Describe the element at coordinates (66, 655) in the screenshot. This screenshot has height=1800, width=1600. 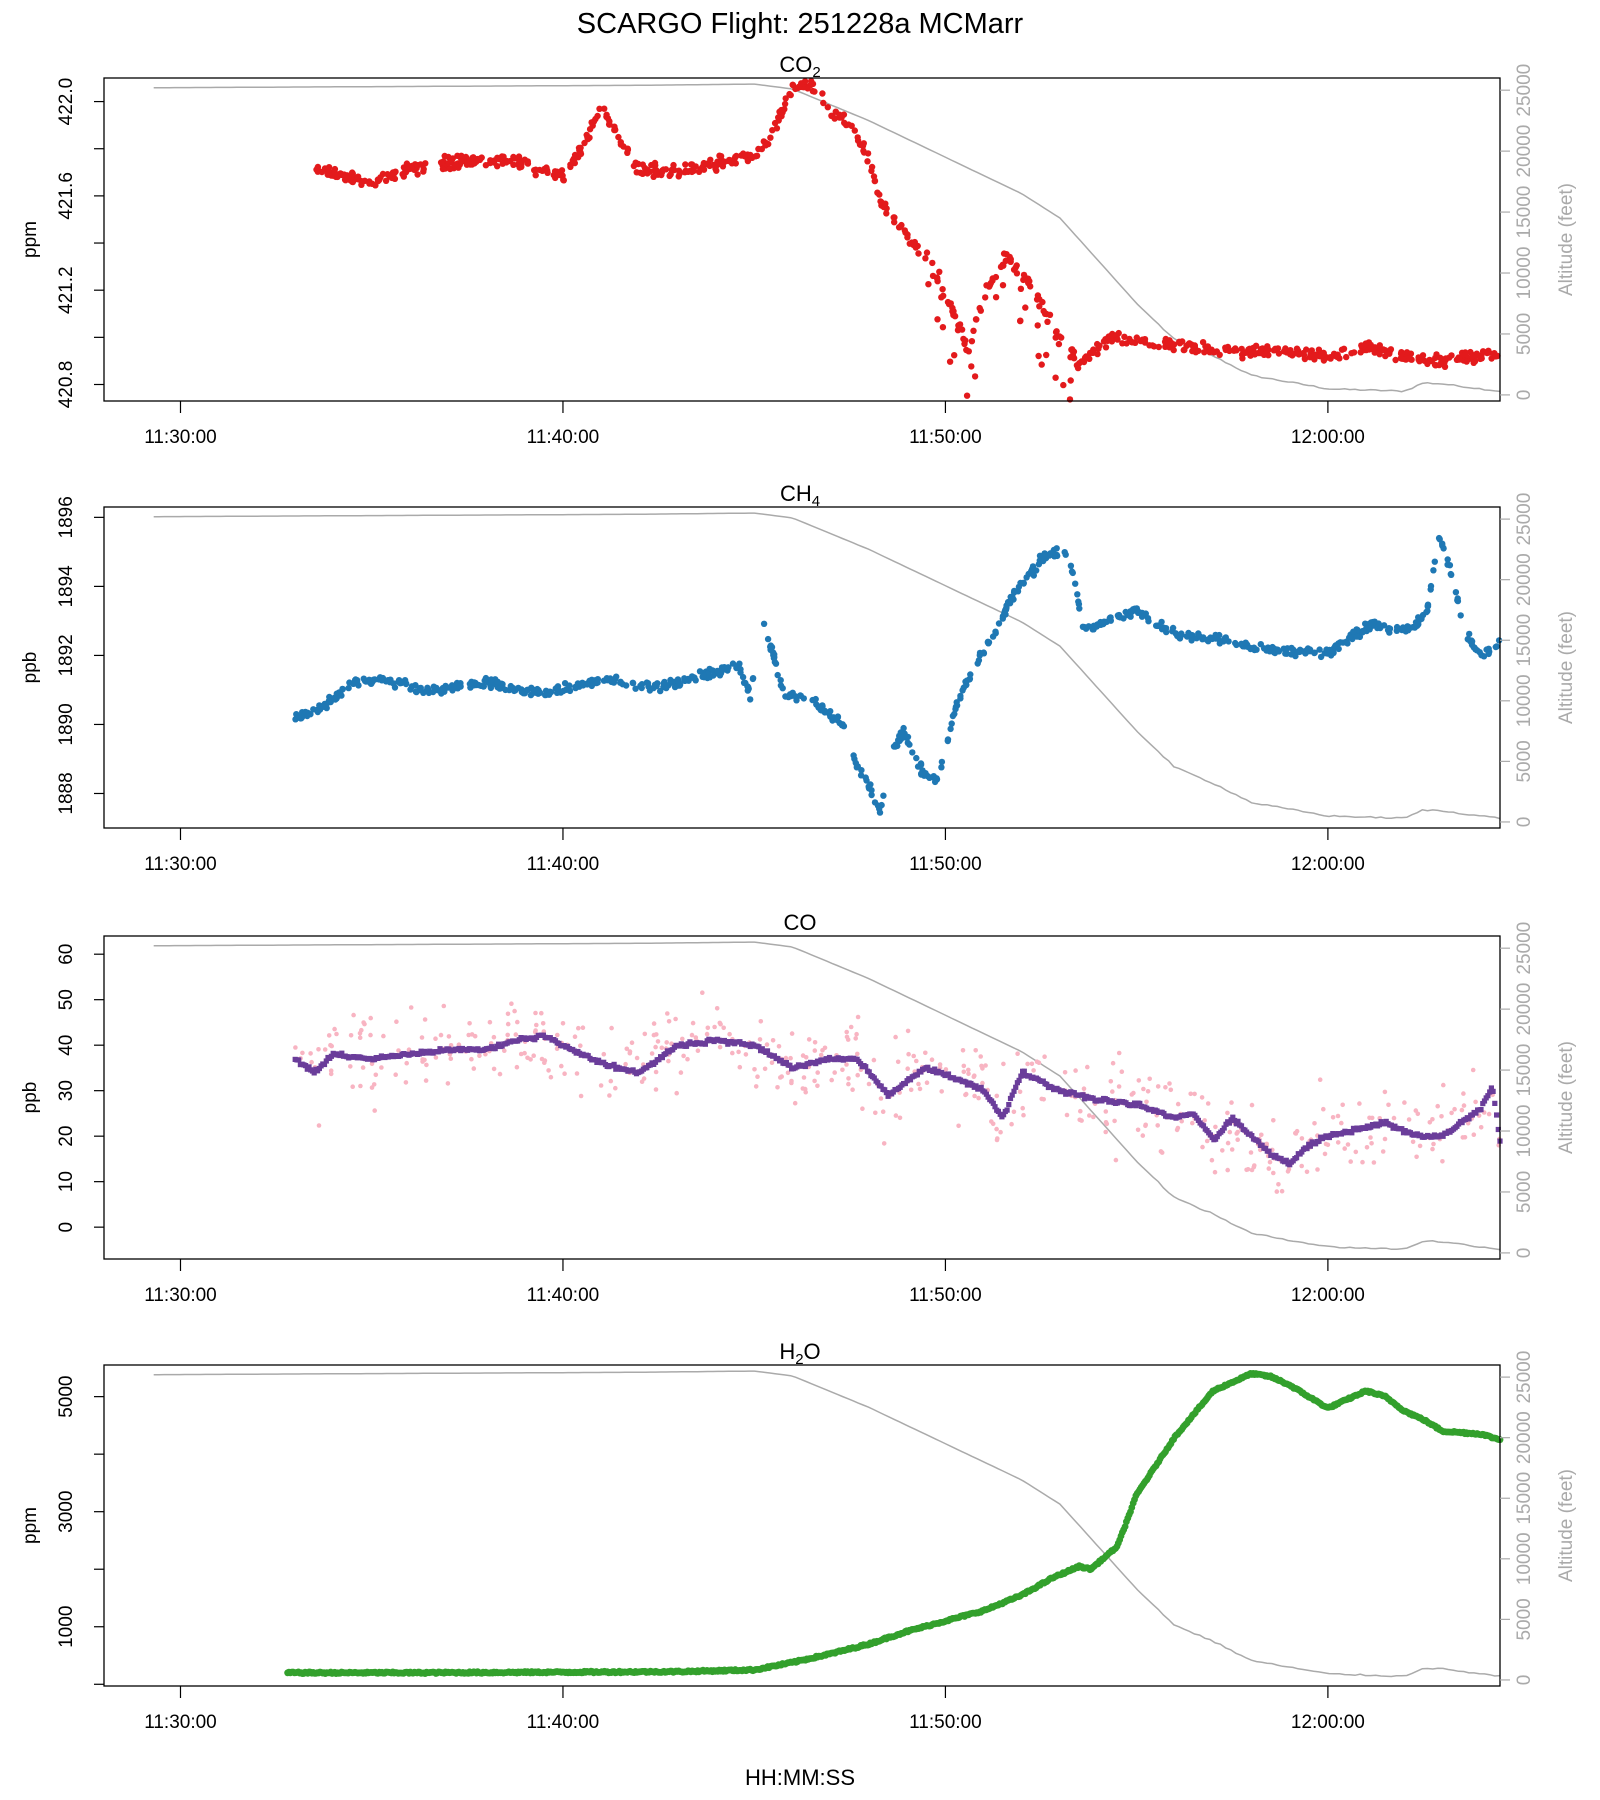
I see `y-tick-label: 1892` at that location.